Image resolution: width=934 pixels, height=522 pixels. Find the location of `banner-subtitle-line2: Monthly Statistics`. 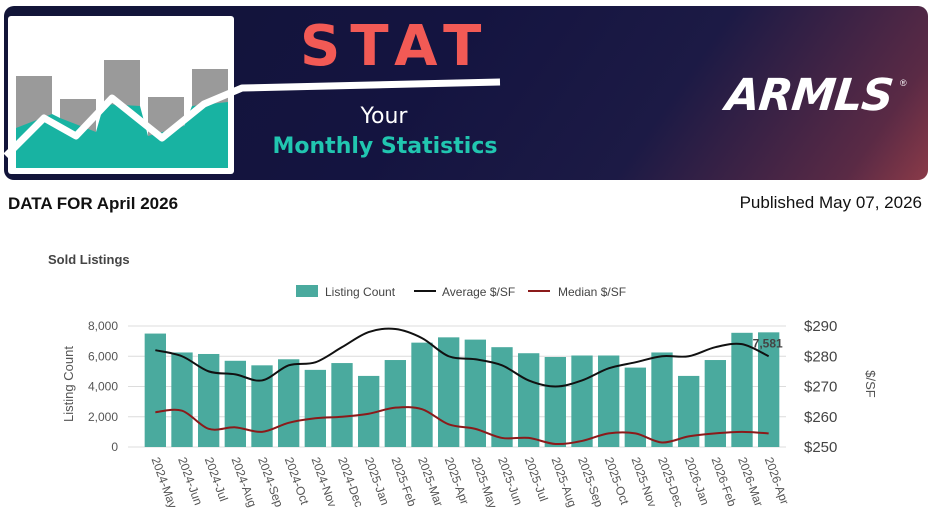

banner-subtitle-line2: Monthly Statistics is located at coordinates (385, 146).